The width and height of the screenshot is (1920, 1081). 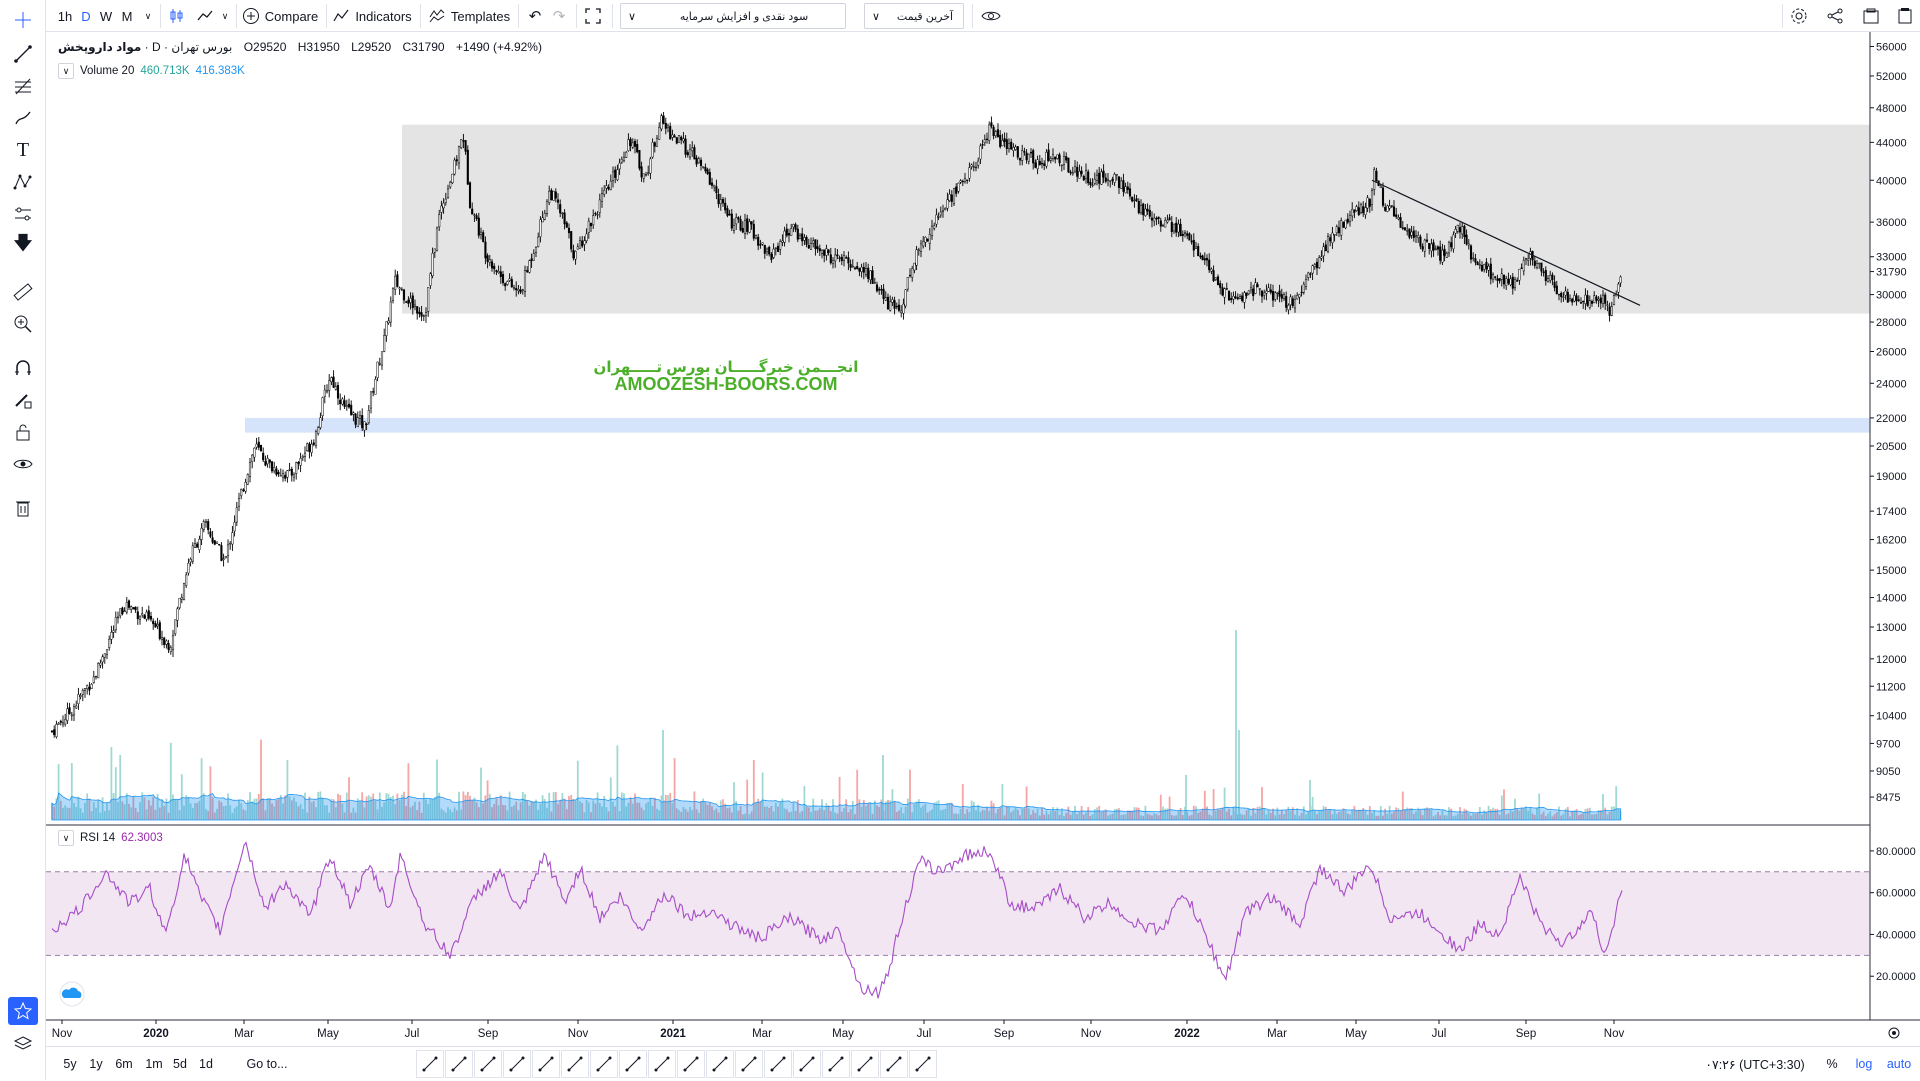 I want to click on crosshair-icon, so click(x=23, y=20).